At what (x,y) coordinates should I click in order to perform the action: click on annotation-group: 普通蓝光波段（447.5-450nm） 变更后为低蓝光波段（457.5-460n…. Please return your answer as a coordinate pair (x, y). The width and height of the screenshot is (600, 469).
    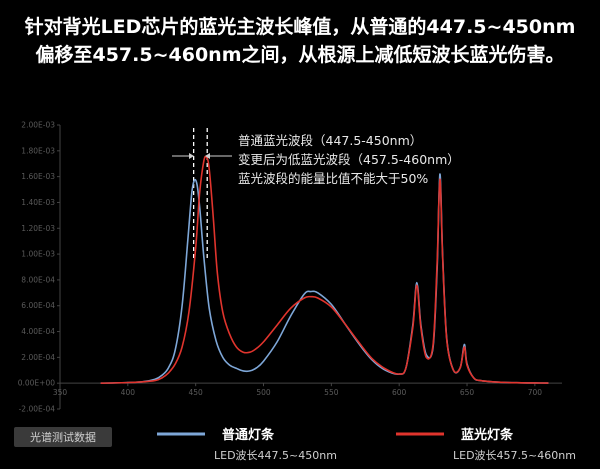
    Looking at the image, I should click on (316, 159).